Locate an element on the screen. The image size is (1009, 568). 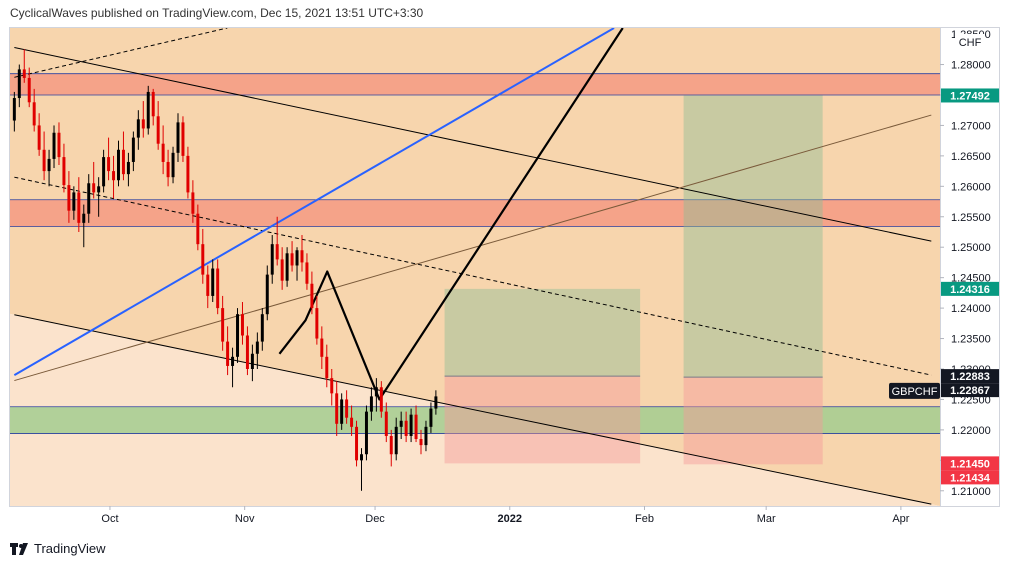
price-tick-label: 1.23500 is located at coordinates (971, 340).